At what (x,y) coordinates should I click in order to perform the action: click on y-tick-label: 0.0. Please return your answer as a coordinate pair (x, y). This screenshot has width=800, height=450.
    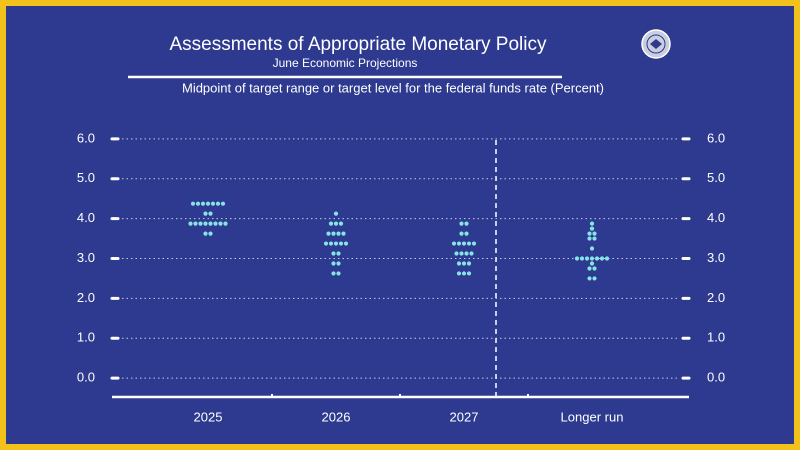
    Looking at the image, I should click on (86, 377).